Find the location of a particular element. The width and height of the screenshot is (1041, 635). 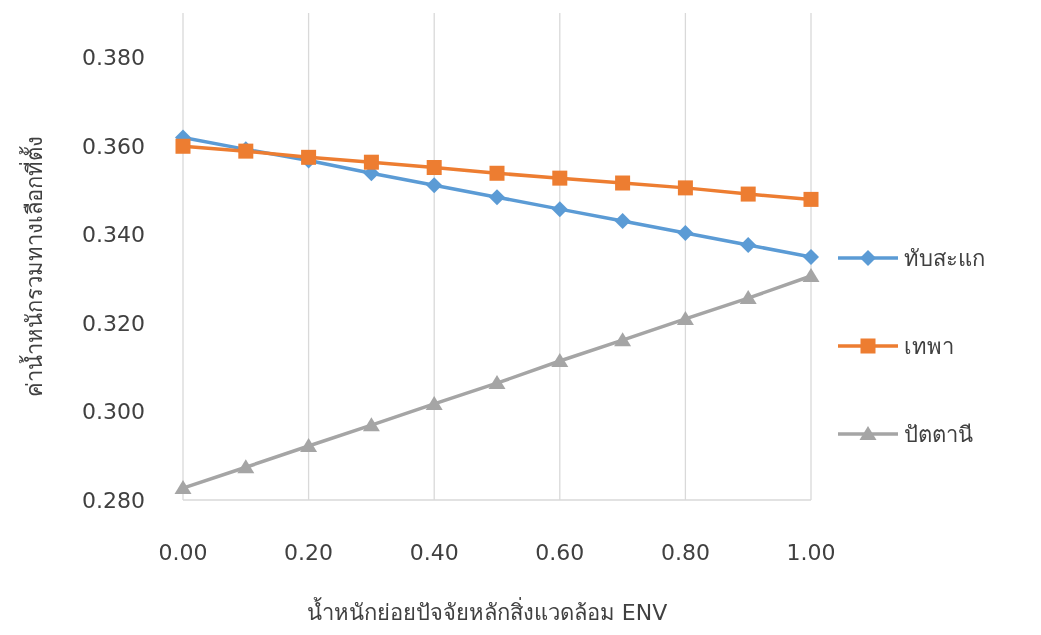

x-tick-label: 0.20 is located at coordinates (309, 552).